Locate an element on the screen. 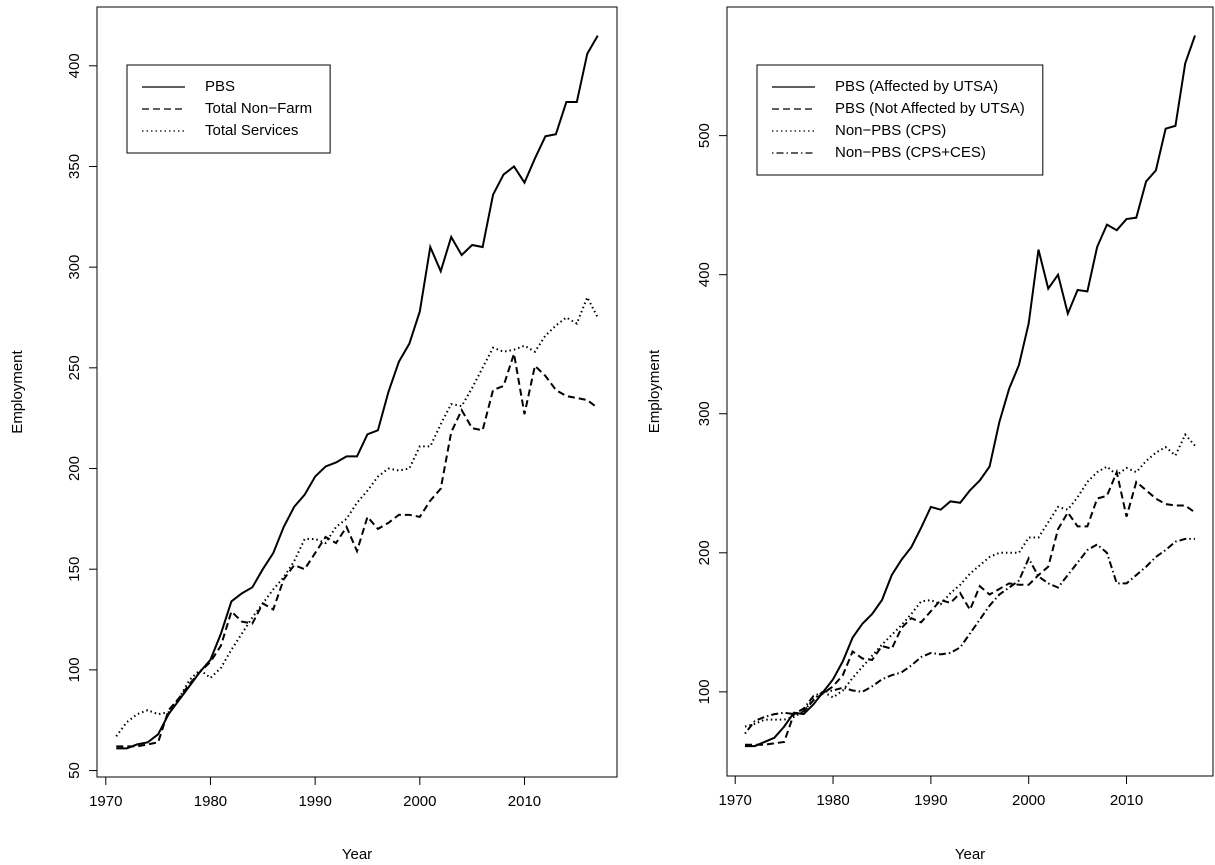 The image size is (1215, 865). y-tick-label: 50 is located at coordinates (74, 770).